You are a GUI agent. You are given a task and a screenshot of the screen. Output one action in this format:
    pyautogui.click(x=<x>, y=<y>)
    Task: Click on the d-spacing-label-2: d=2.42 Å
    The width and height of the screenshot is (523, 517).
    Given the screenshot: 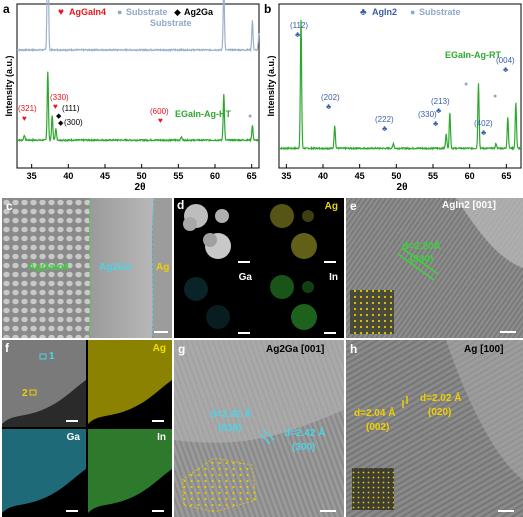 What is the action you would take?
    pyautogui.click(x=305, y=433)
    